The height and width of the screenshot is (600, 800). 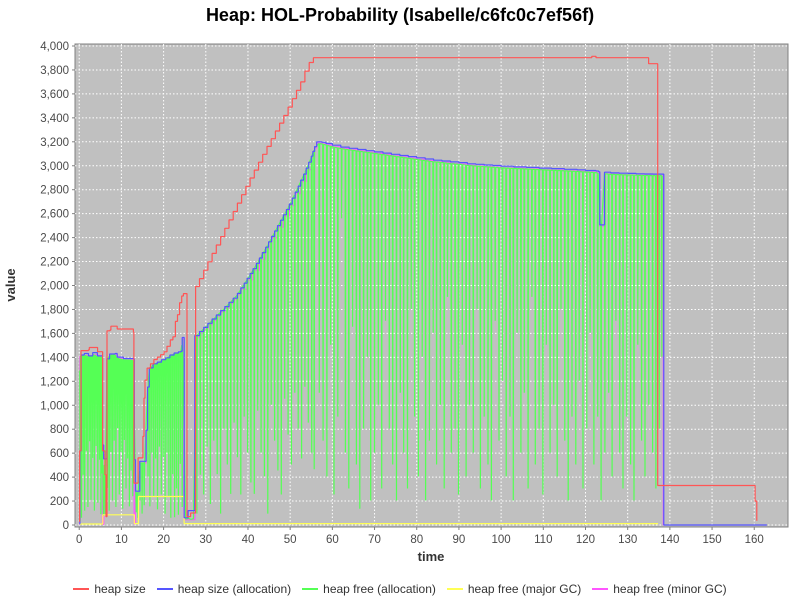 What do you see at coordinates (59, 502) in the screenshot?
I see `y-tick-label: 200` at bounding box center [59, 502].